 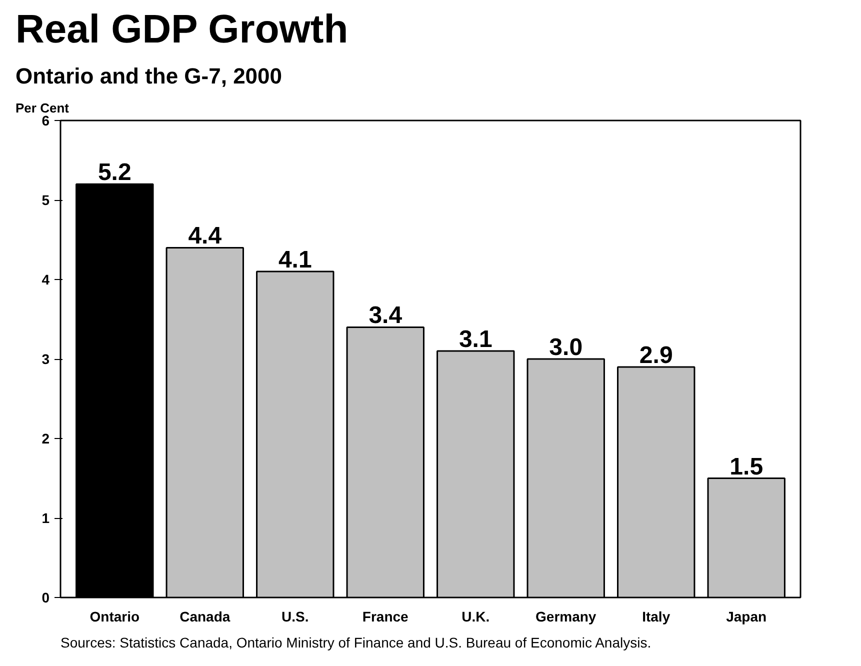 What do you see at coordinates (656, 355) in the screenshot?
I see `data-label: 2.9` at bounding box center [656, 355].